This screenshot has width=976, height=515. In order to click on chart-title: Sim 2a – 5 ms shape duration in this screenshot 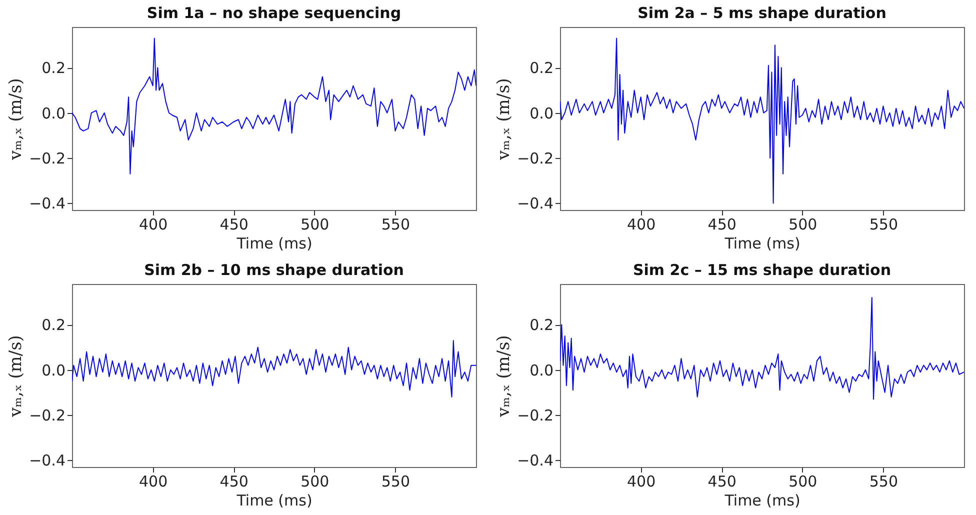, I will do `click(762, 13)`.